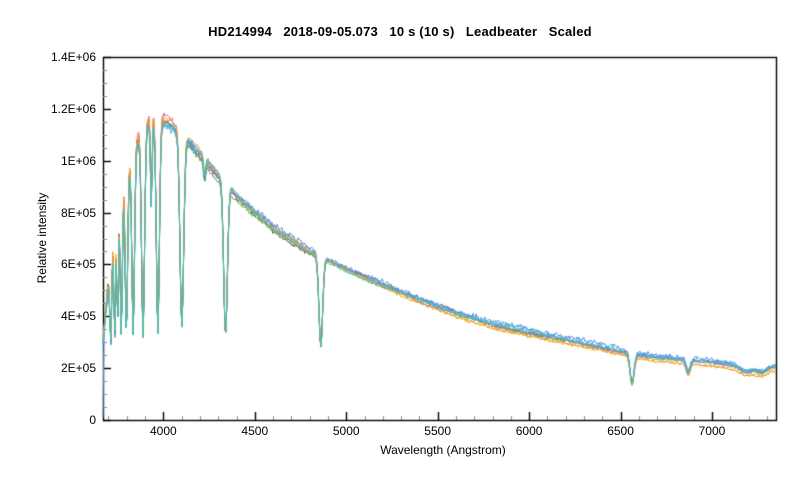 Image resolution: width=800 pixels, height=480 pixels. Describe the element at coordinates (346, 431) in the screenshot. I see `x-tick-label: 5000` at that location.